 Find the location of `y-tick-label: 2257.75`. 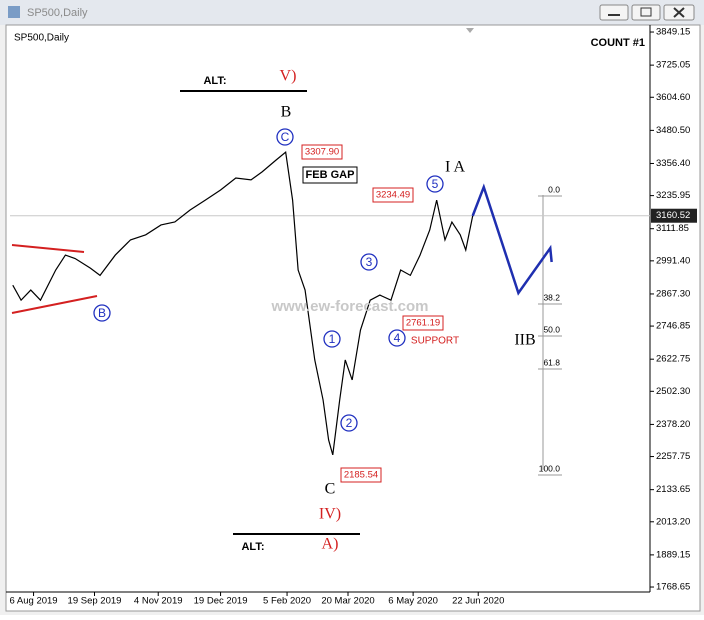

y-tick-label: 2257.75 is located at coordinates (673, 456).